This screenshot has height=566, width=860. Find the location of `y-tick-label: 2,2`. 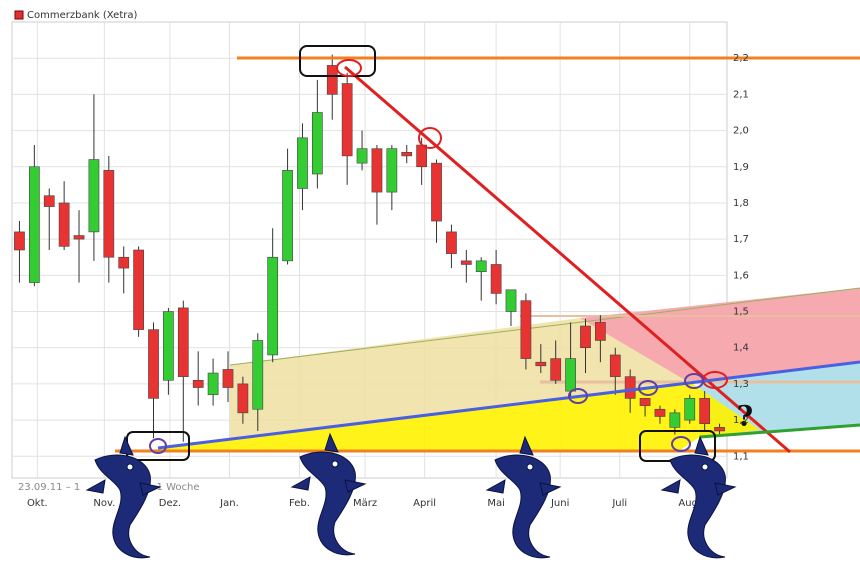

y-tick-label: 2,2 is located at coordinates (741, 58).